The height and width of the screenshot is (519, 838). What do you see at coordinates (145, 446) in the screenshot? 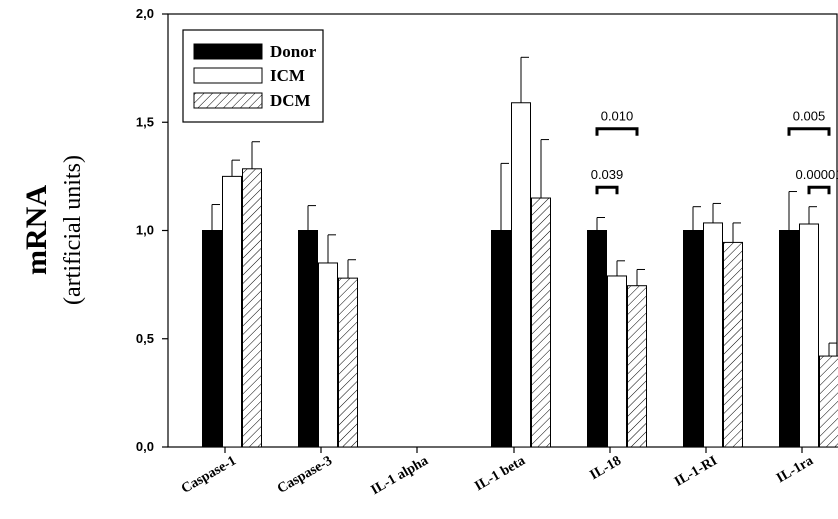
I see `y-tick-label: 0,0` at bounding box center [145, 446].